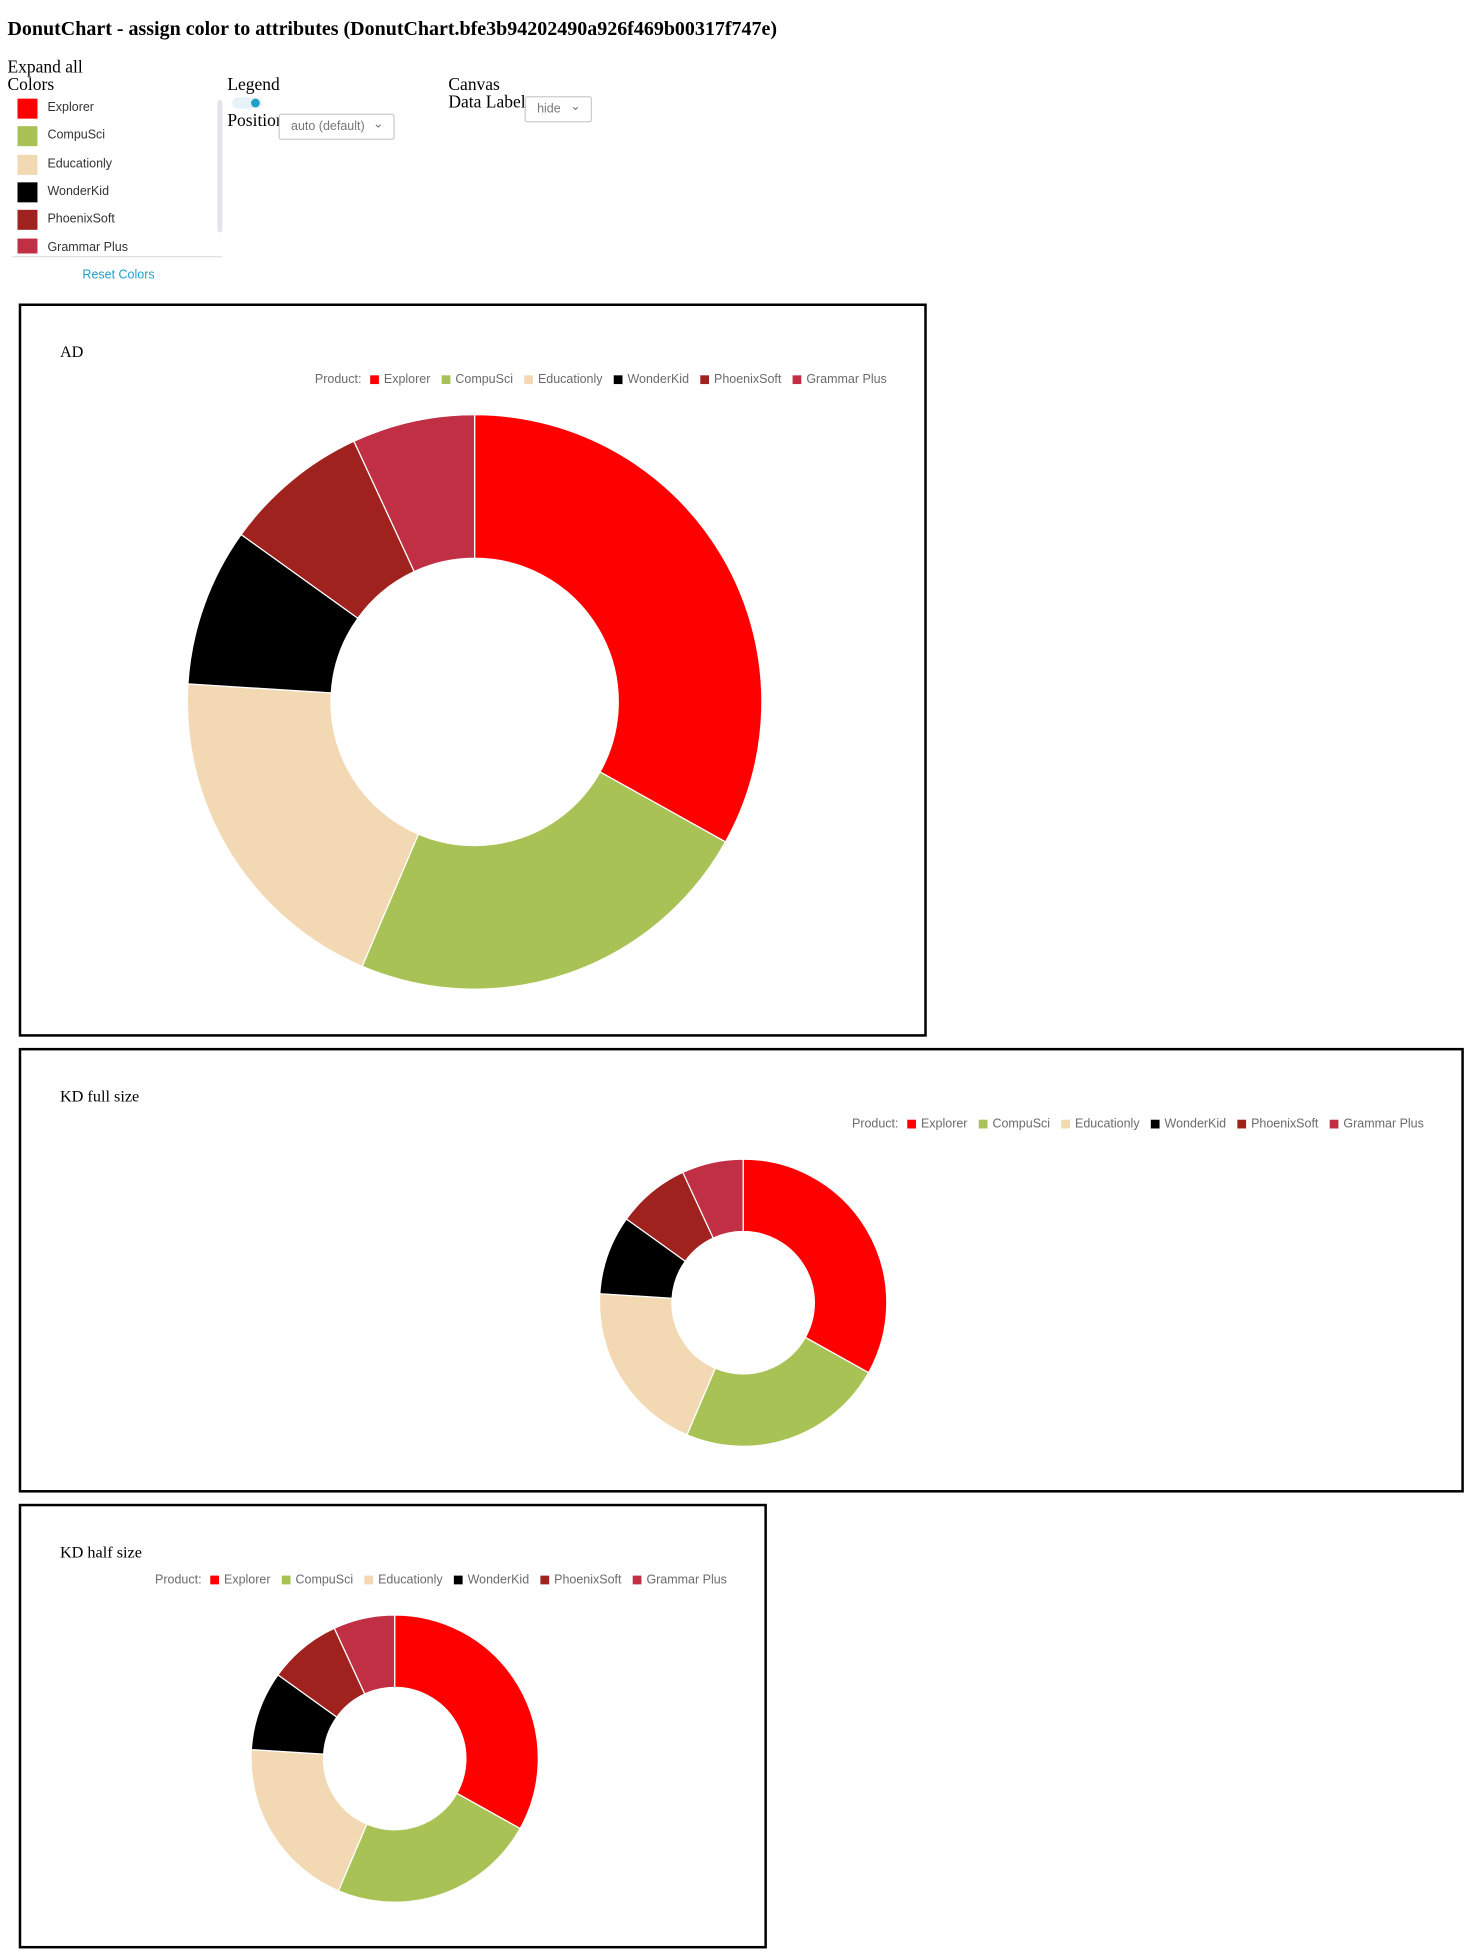  Describe the element at coordinates (107, 136) in the screenshot. I see `color-item: CompuSci` at that location.